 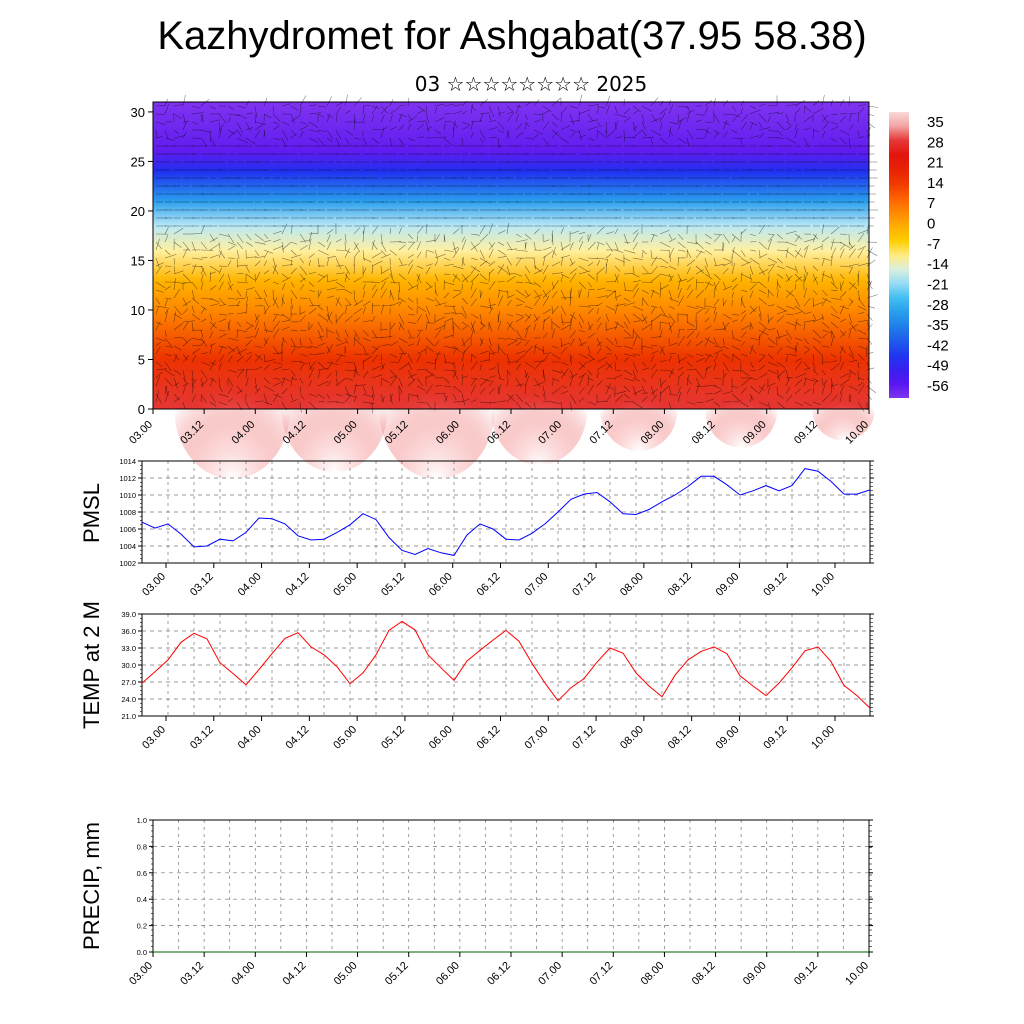 I want to click on x-tick-label: 04.00, so click(x=250, y=585).